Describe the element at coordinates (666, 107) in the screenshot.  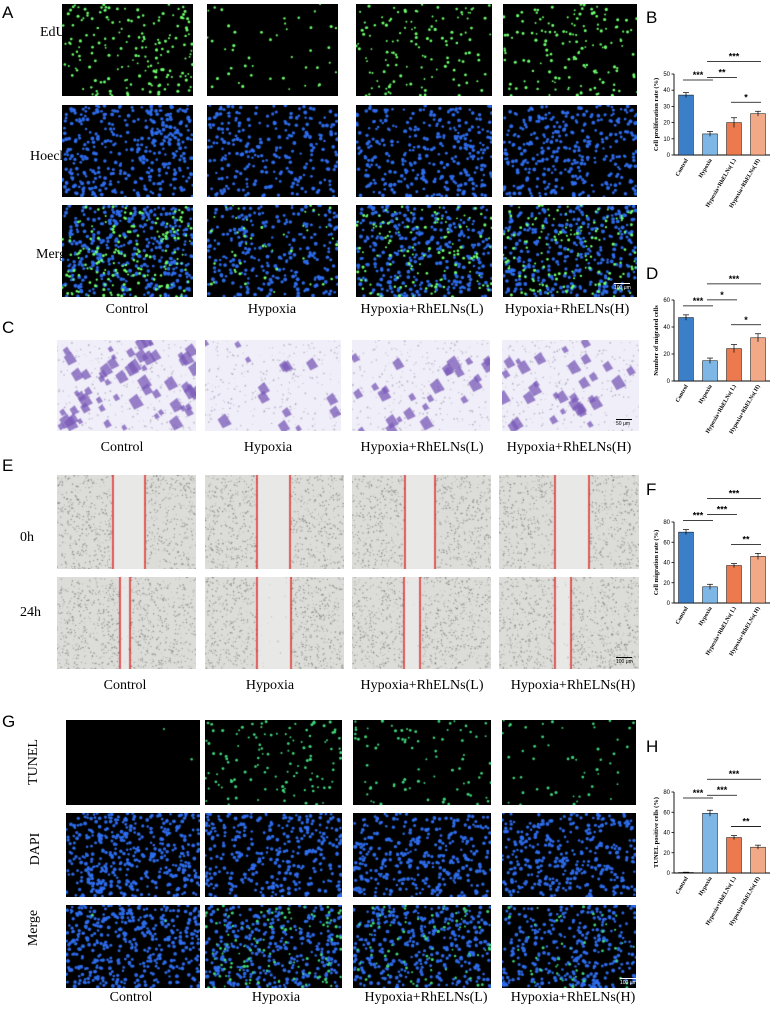
I see `y-tick-label: 30` at that location.